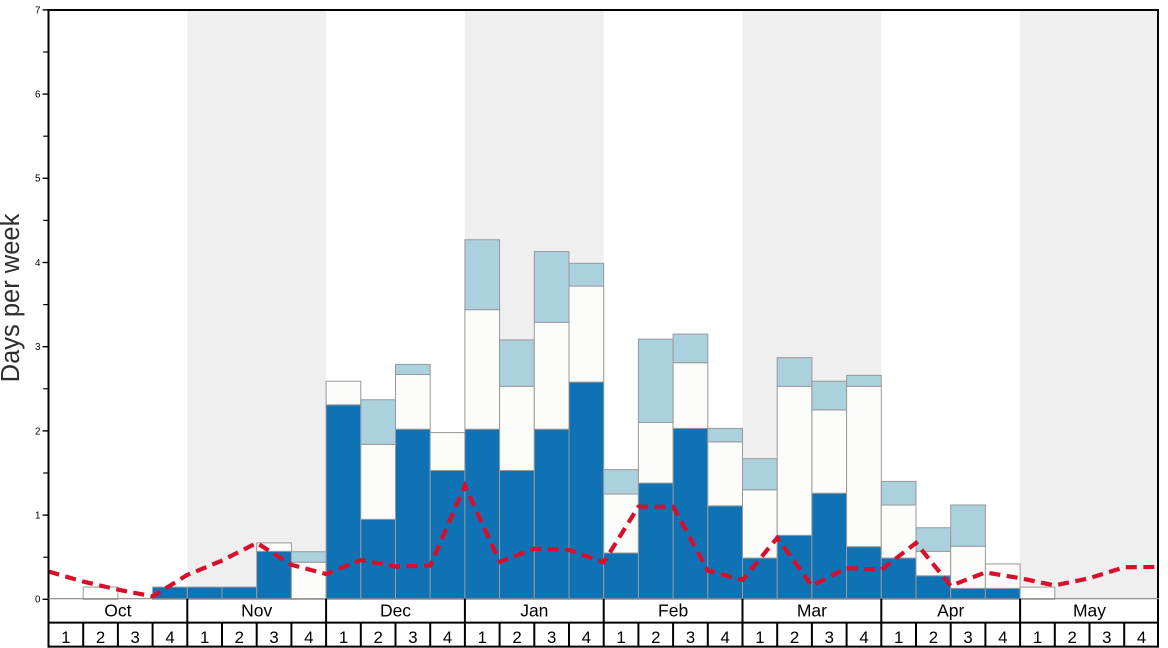 The image size is (1168, 648). What do you see at coordinates (38, 95) in the screenshot?
I see `svg-text: 6` at bounding box center [38, 95].